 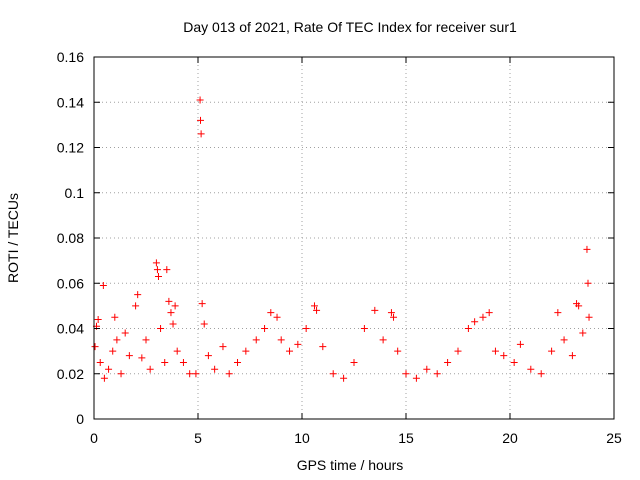 I want to click on x-tick-label: 0, so click(x=94, y=438).